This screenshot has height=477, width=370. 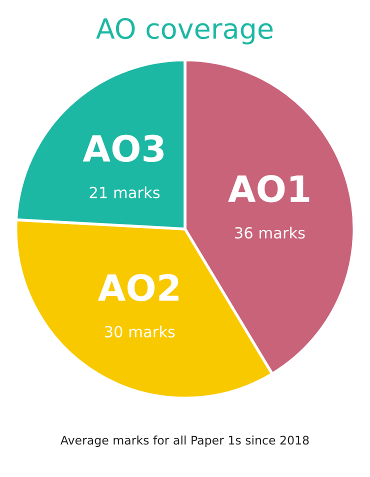 What do you see at coordinates (140, 332) in the screenshot?
I see `data-label: 30 marks` at bounding box center [140, 332].